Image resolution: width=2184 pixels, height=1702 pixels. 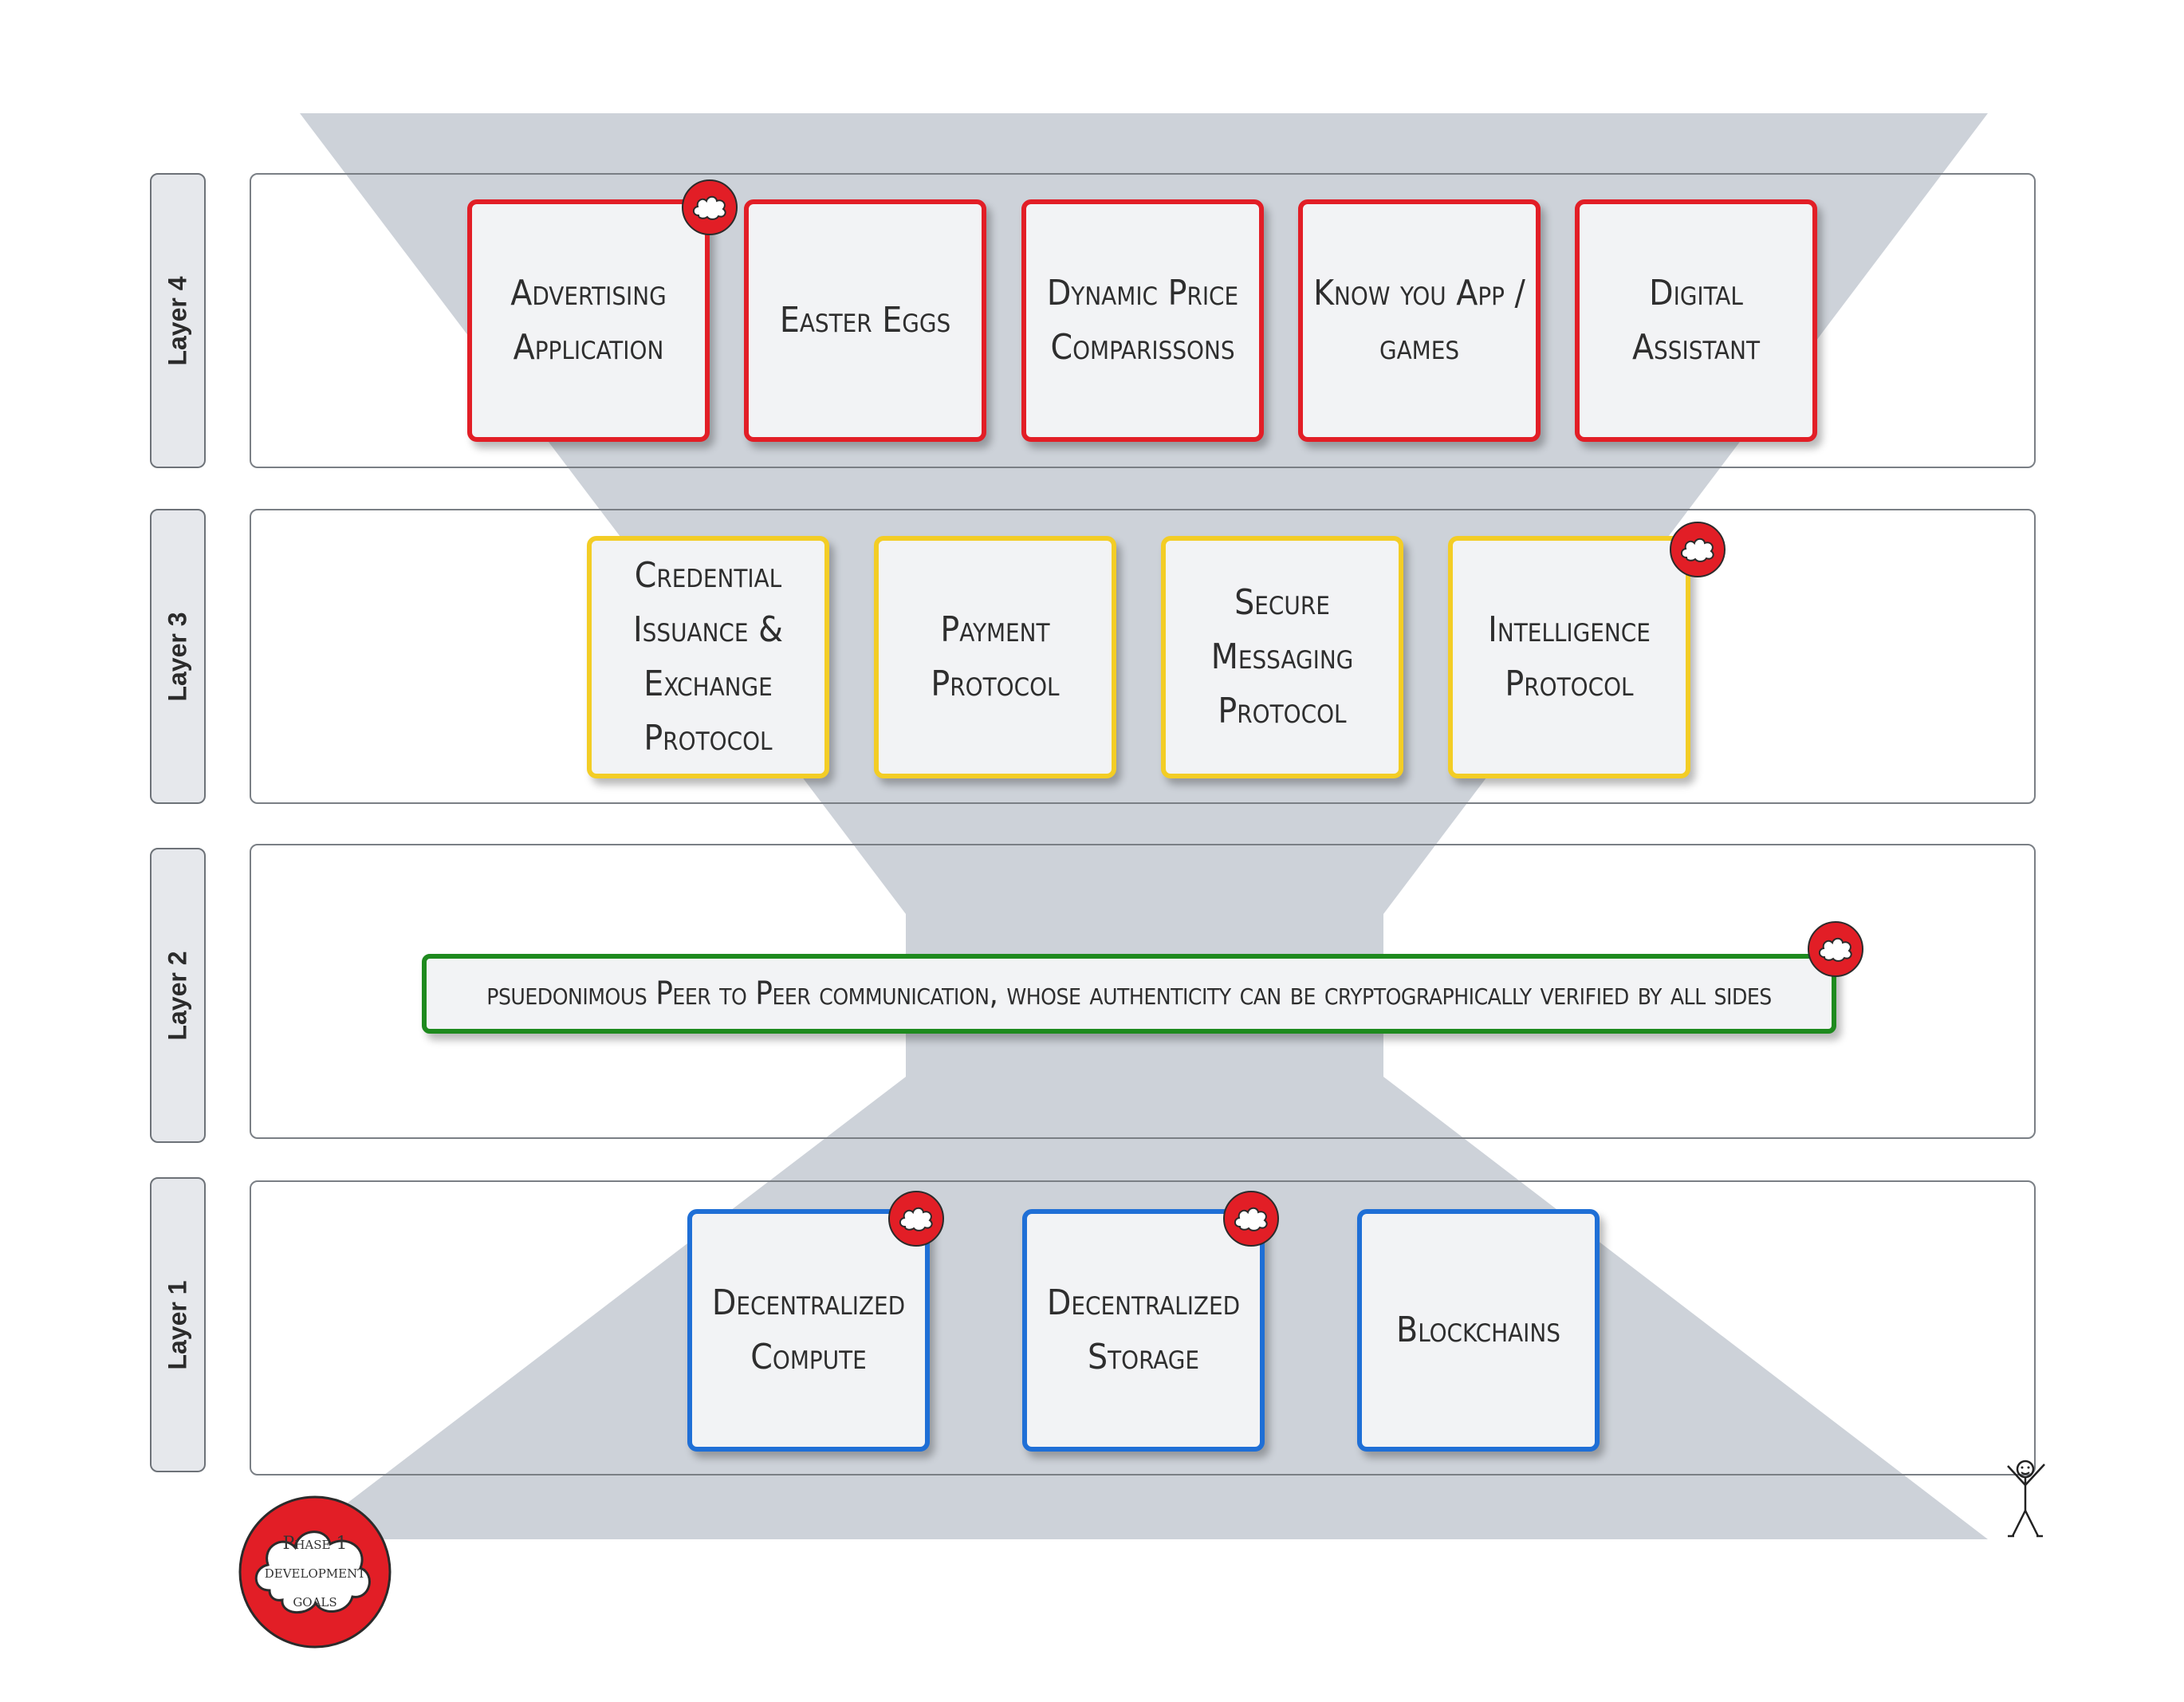 I want to click on layer-3-label: Layer 3, so click(x=177, y=657).